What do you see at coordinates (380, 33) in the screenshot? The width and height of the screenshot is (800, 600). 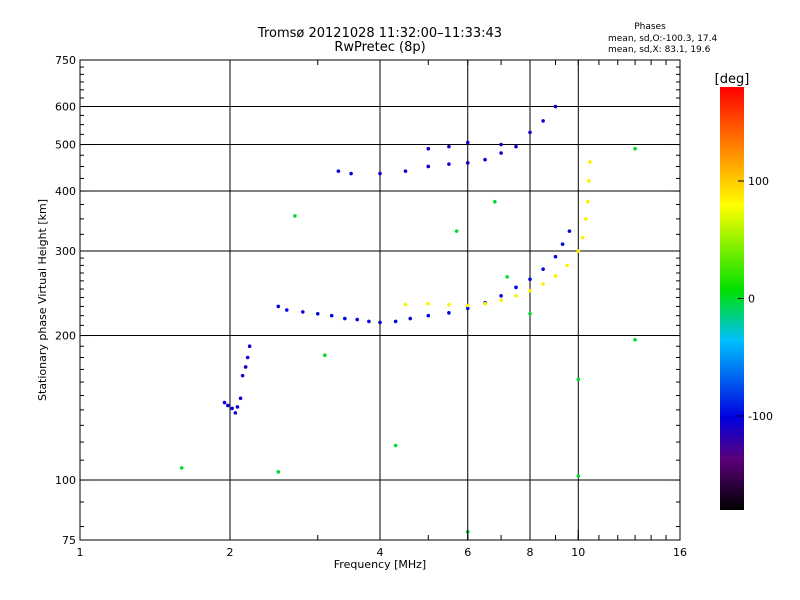 I see `chart-title: Tromsø 20121028 11:32:00–11:33:43` at bounding box center [380, 33].